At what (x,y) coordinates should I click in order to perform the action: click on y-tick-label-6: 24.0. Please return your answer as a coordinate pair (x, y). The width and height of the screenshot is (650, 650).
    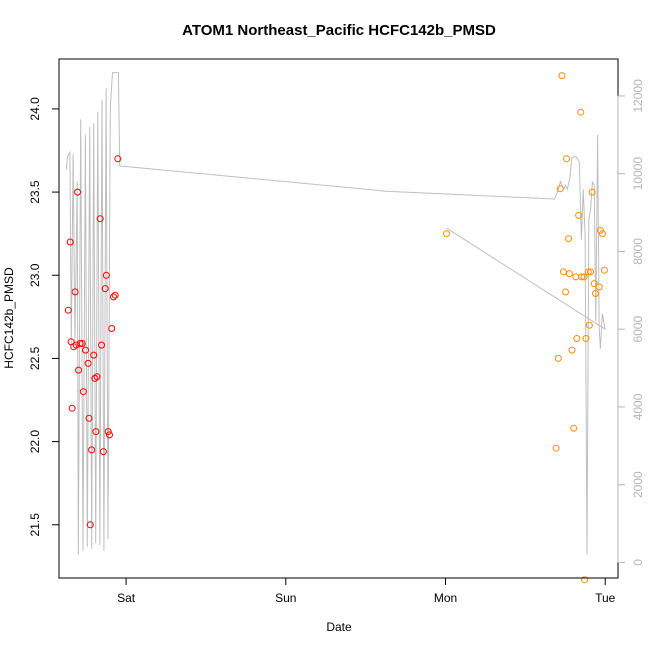
    Looking at the image, I should click on (35, 109).